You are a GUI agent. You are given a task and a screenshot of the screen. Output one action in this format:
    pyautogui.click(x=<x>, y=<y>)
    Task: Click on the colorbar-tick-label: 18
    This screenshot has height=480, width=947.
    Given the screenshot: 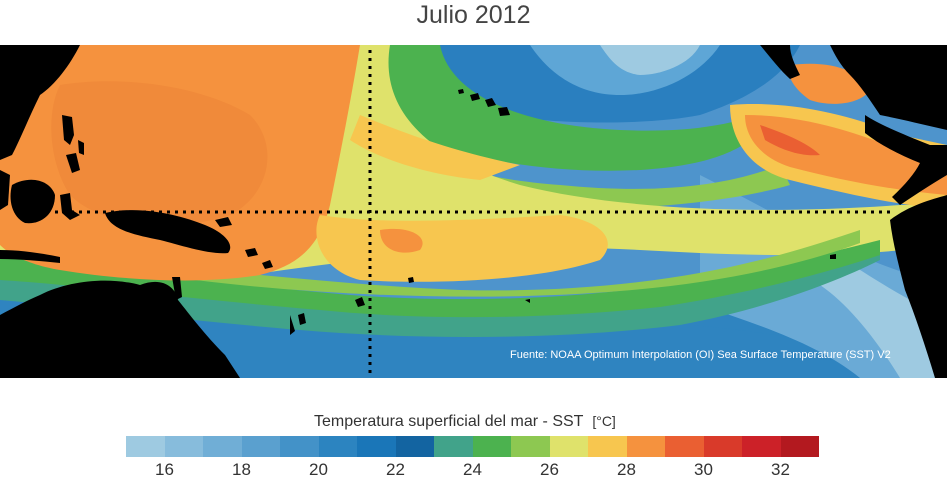 What is the action you would take?
    pyautogui.click(x=241, y=469)
    